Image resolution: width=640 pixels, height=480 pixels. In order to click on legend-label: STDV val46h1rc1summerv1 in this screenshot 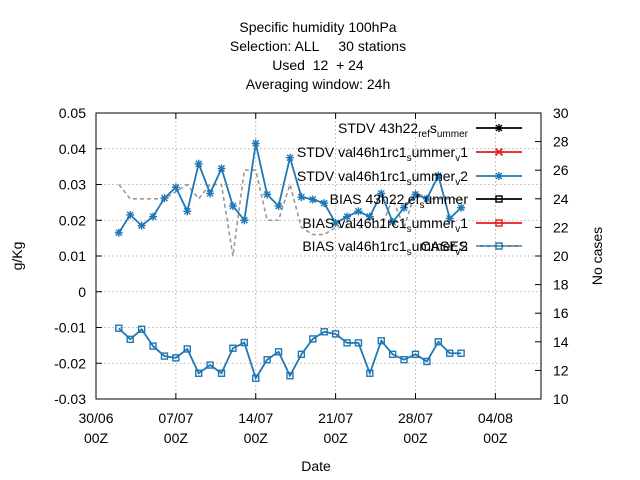, I will do `click(382, 154)`.